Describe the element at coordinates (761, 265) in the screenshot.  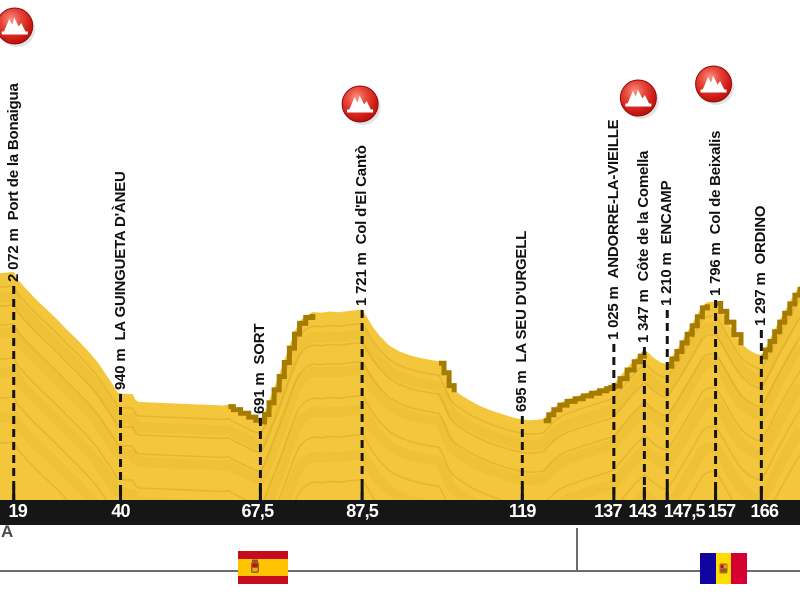
I see `marker-label: 1 297 m ORDINO` at that location.